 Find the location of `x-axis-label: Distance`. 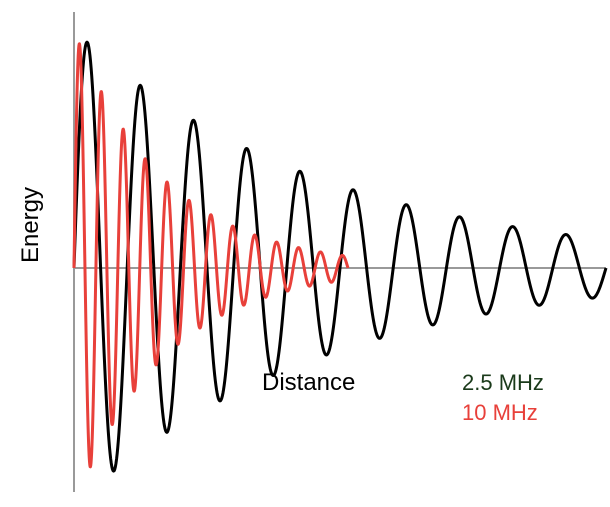

x-axis-label: Distance is located at coordinates (308, 382).